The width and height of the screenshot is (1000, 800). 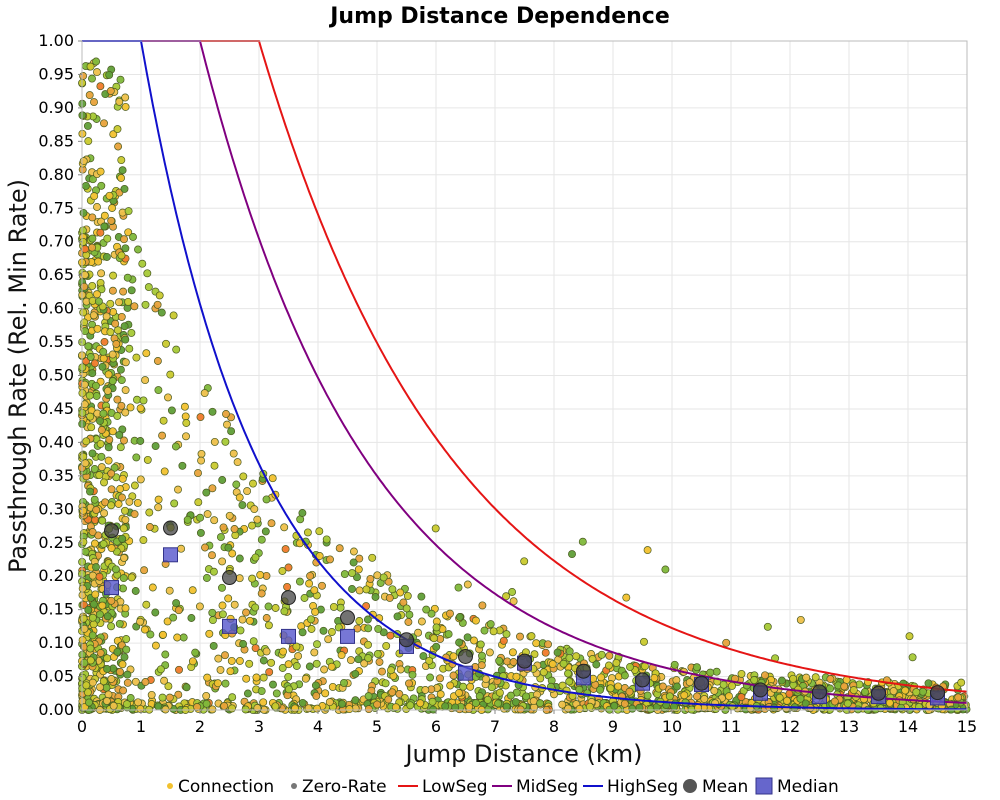 What do you see at coordinates (554, 726) in the screenshot?
I see `x-tick-label: 8` at bounding box center [554, 726].